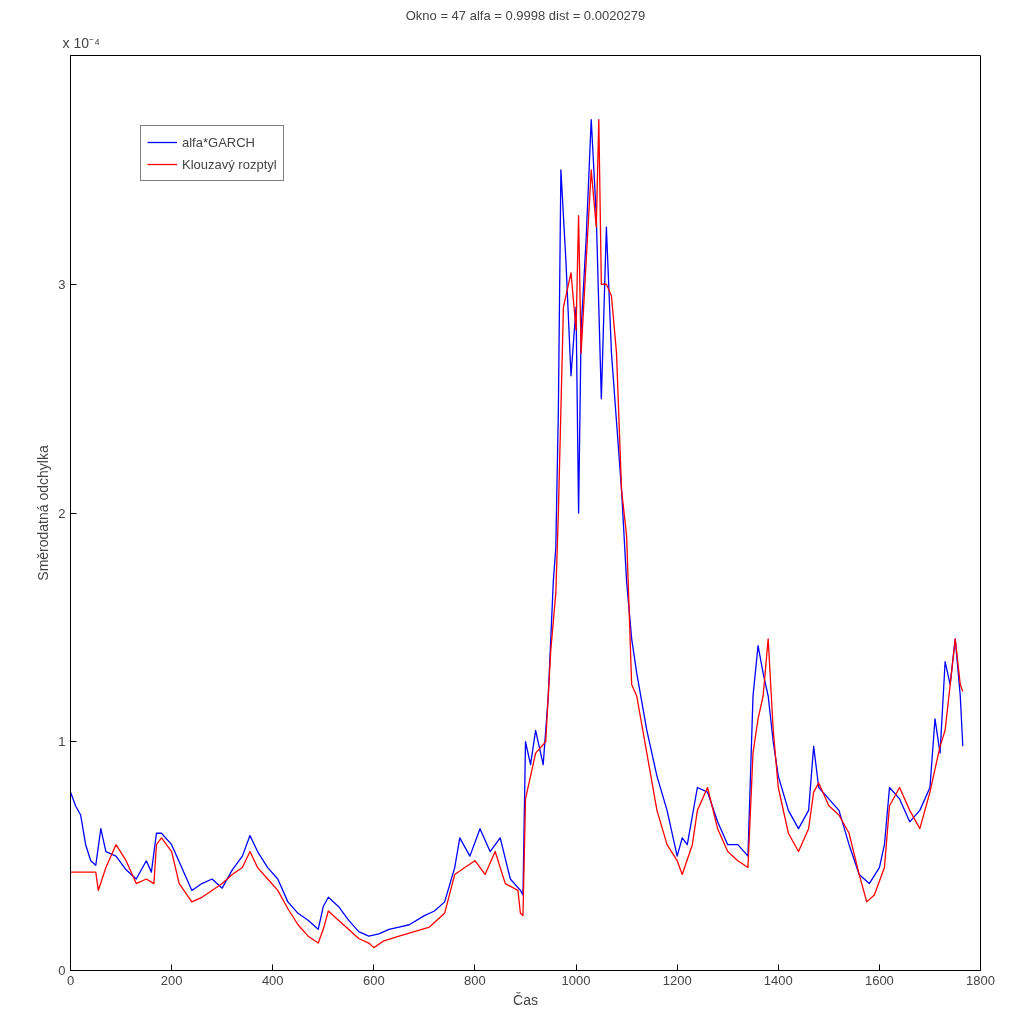  Describe the element at coordinates (171, 980) in the screenshot. I see `x-tick-label: 200` at that location.